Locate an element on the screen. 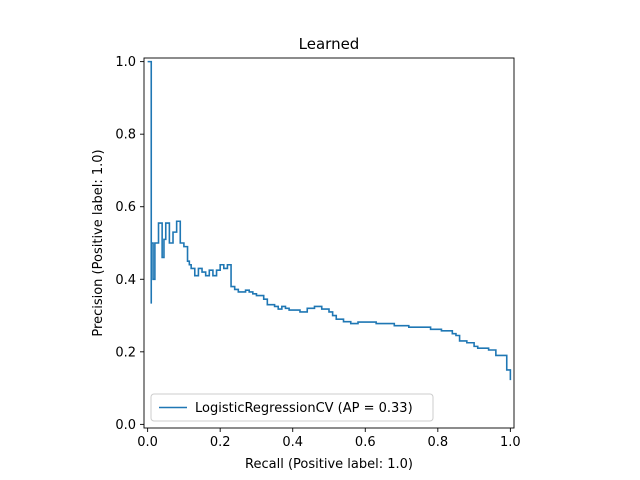 The image size is (640, 480). x-tick-label: 0.0 is located at coordinates (147, 442).